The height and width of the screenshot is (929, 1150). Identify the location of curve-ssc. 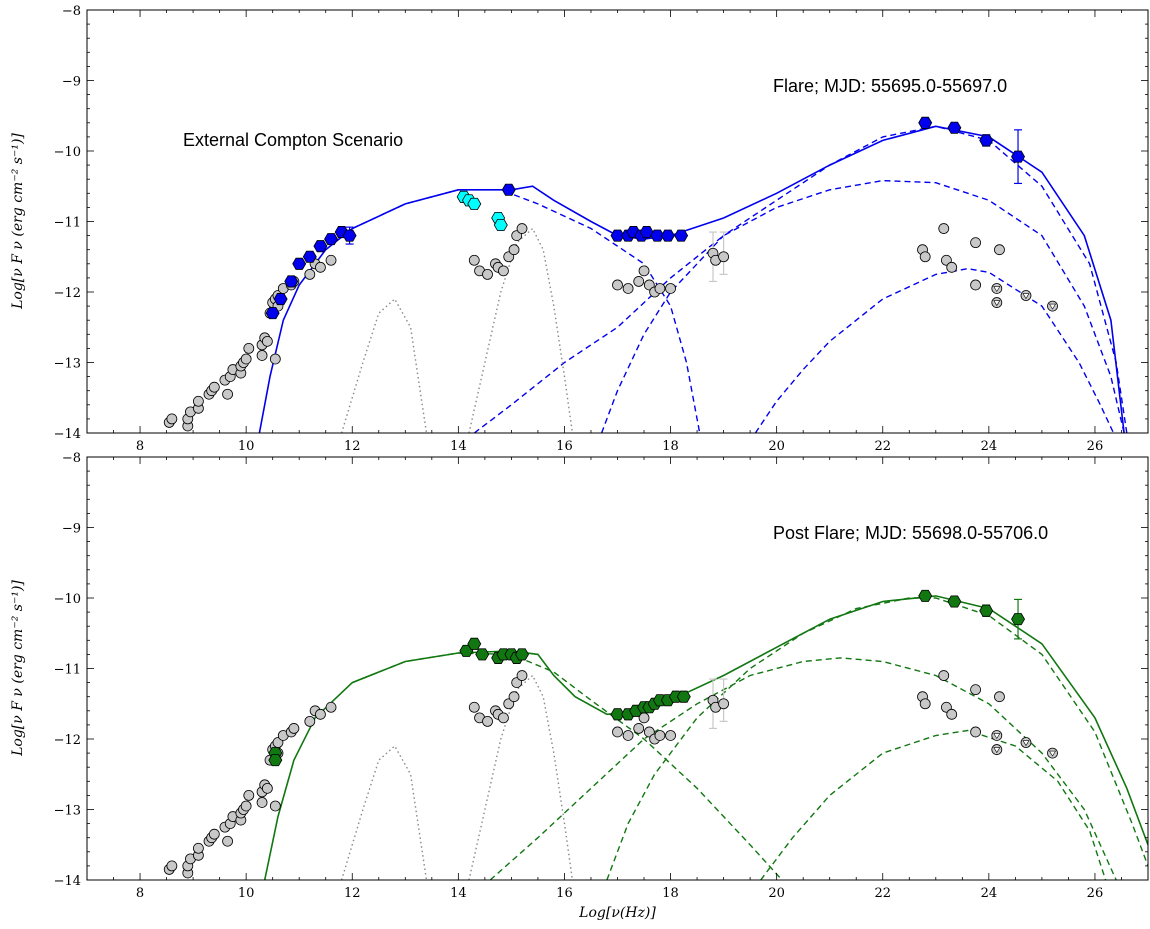
(803, 768).